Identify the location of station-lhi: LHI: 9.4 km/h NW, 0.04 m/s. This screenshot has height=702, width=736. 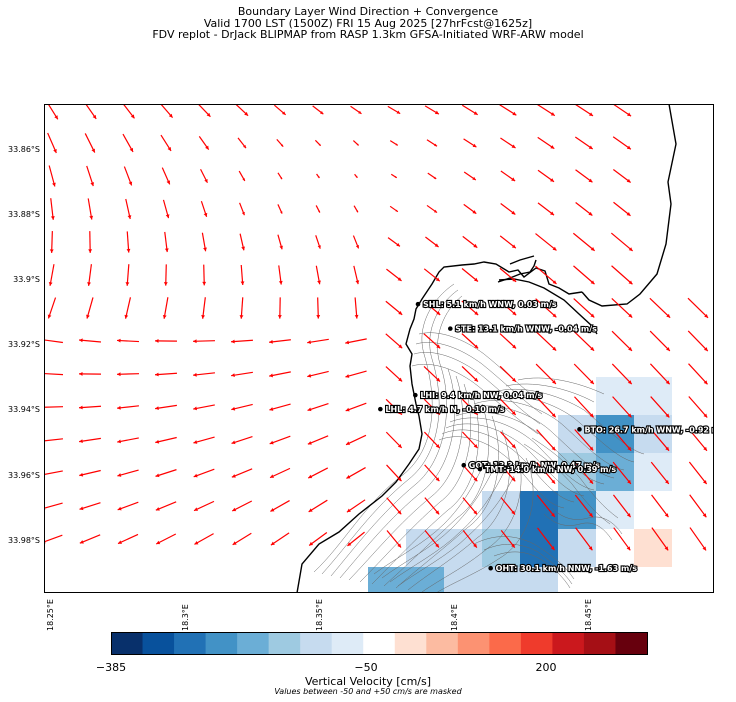
(478, 395).